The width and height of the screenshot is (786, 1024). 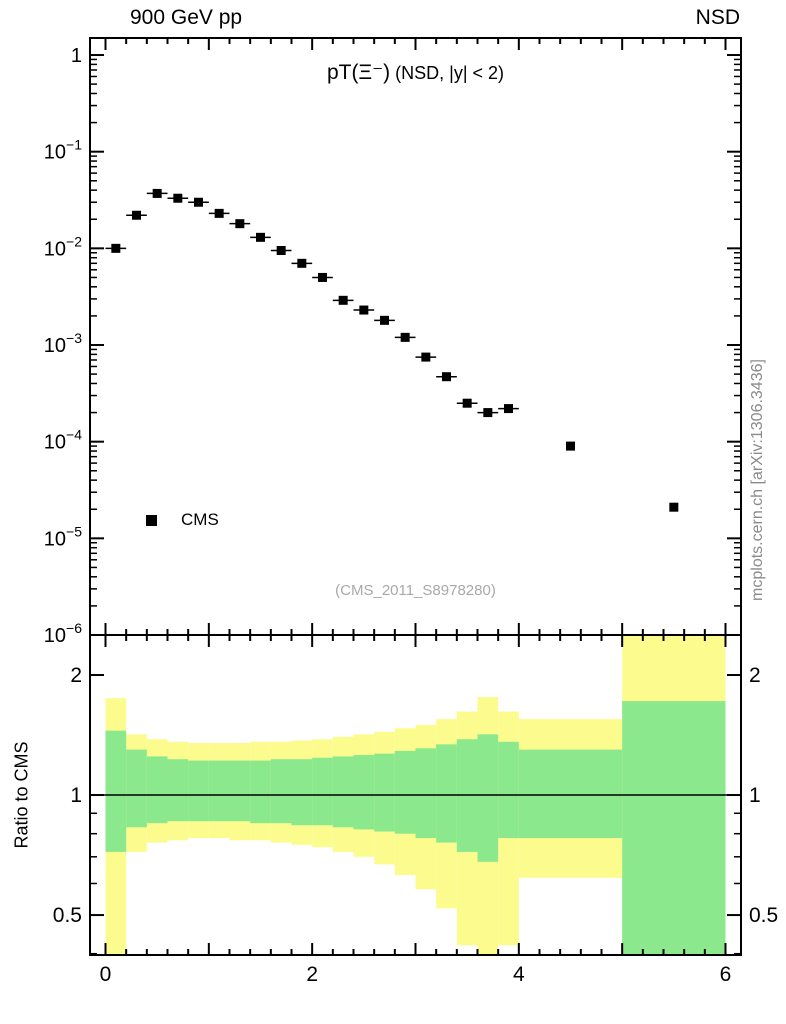 I want to click on ratio-axis-title: Ratio to CMS, so click(x=21, y=795).